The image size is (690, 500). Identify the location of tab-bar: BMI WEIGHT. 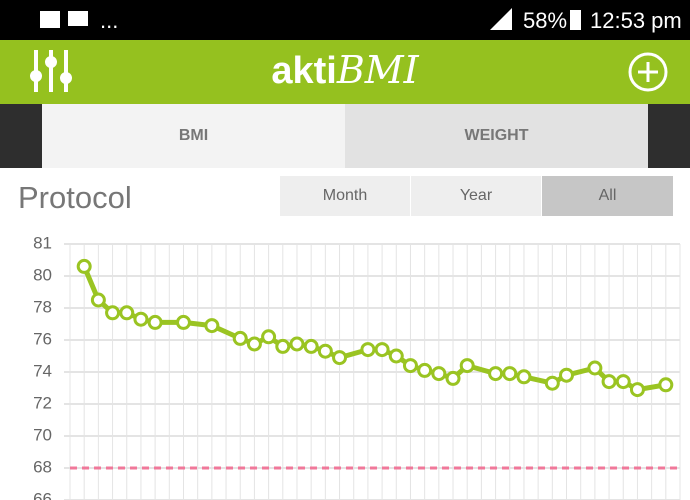
(345, 136).